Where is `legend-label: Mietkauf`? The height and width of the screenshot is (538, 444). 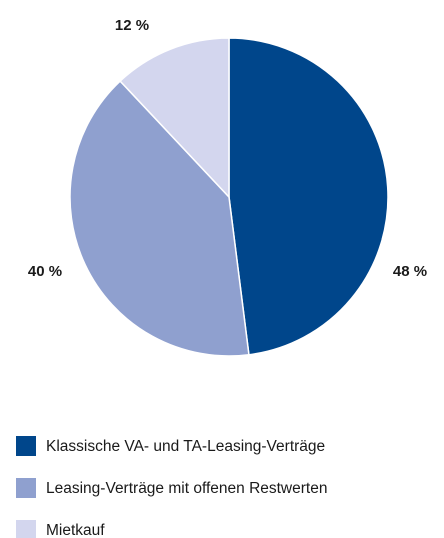
legend-label: Mietkauf is located at coordinates (75, 530).